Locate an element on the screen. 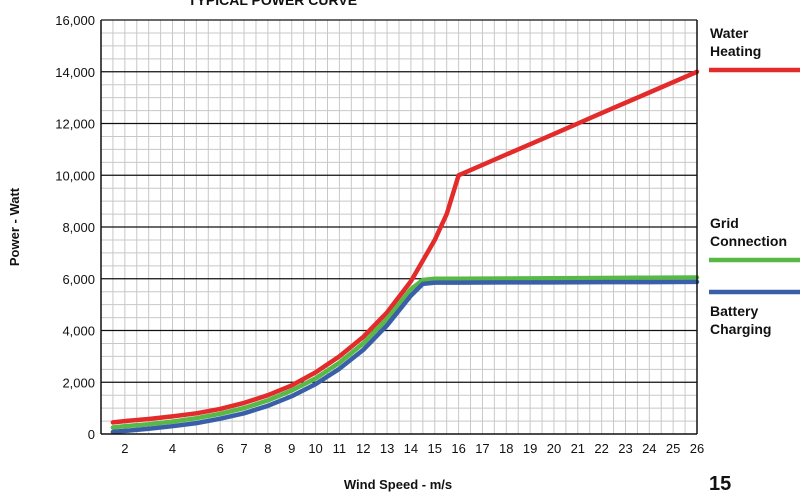  x-tick-label: 16 is located at coordinates (458, 448).